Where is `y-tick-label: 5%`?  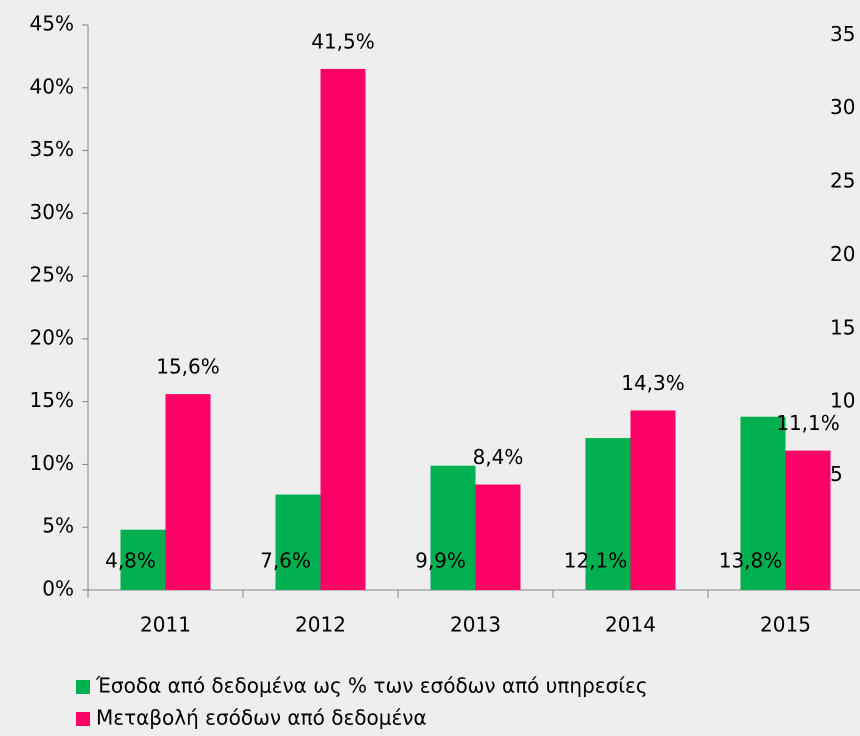
y-tick-label: 5% is located at coordinates (58, 526).